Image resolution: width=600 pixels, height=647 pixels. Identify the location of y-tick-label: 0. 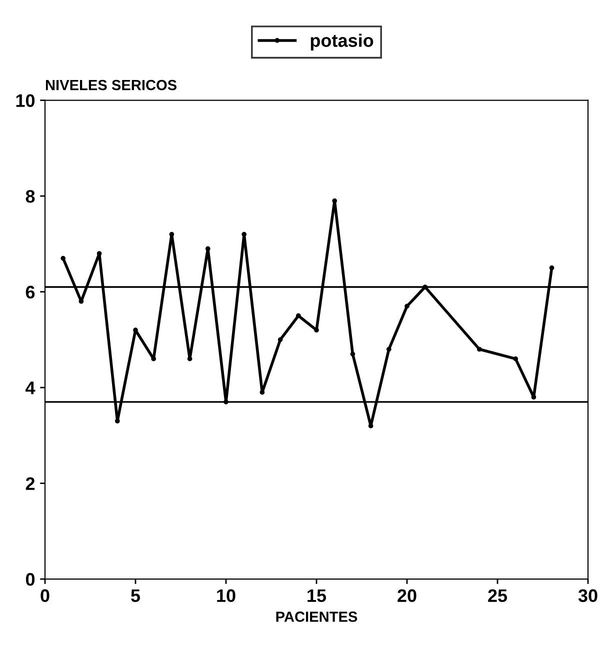
(30, 579).